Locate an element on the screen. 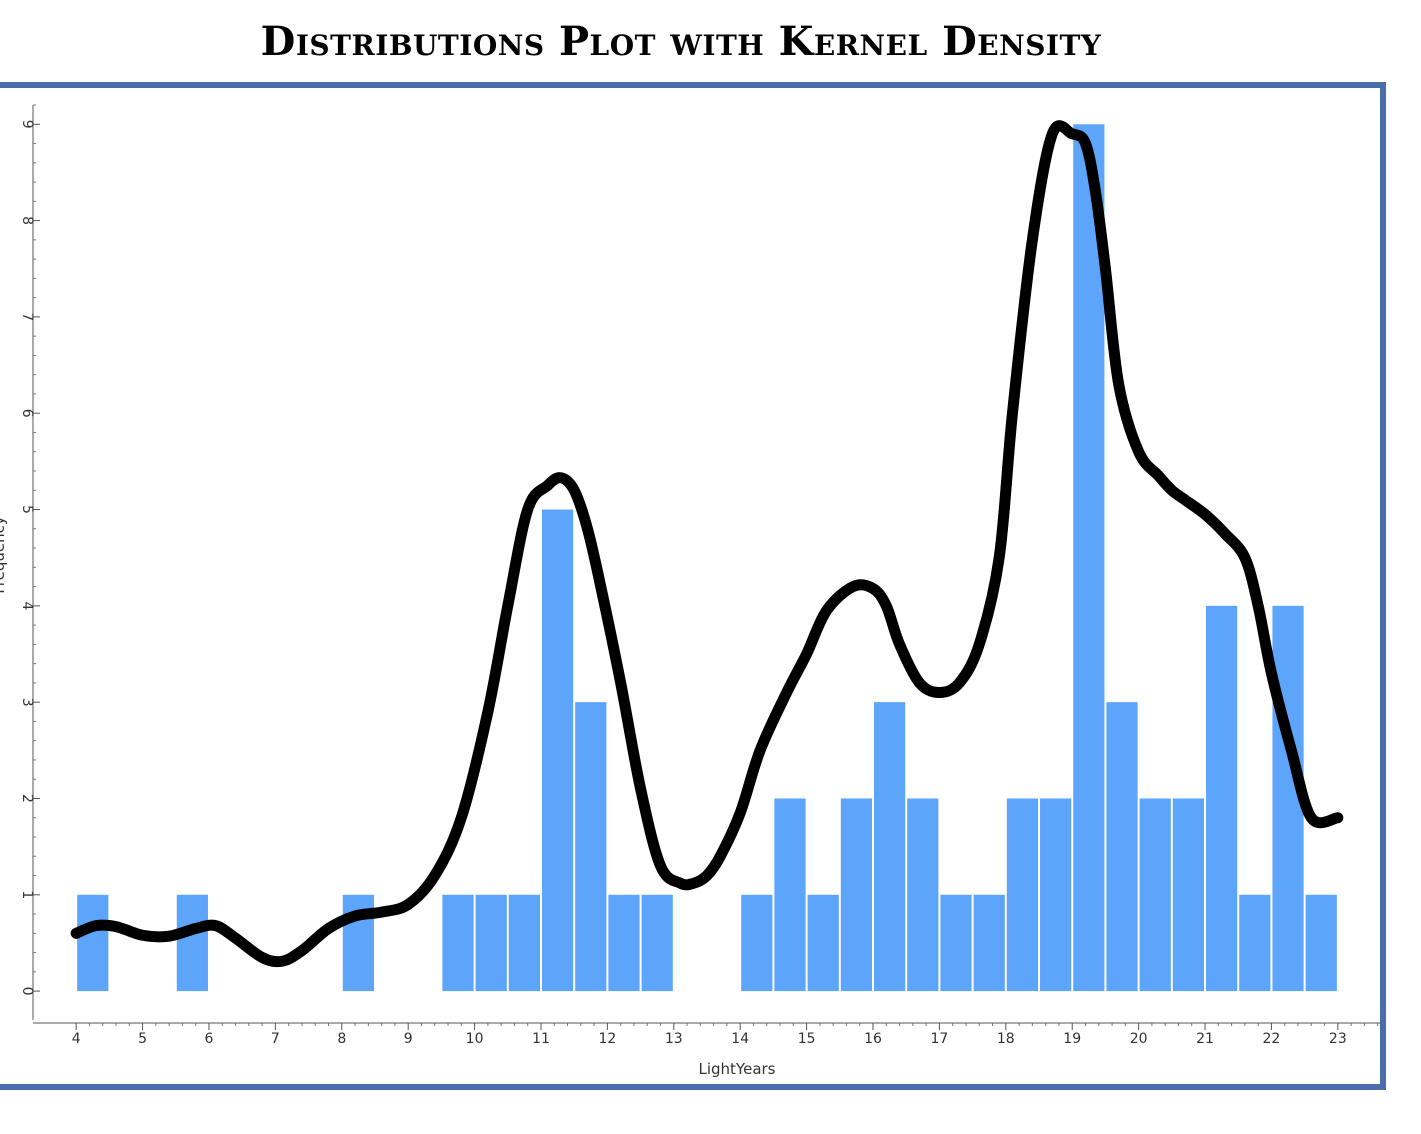 The width and height of the screenshot is (1421, 1134). chart-title: Distributions Plot with Kernel Density is located at coordinates (681, 41).